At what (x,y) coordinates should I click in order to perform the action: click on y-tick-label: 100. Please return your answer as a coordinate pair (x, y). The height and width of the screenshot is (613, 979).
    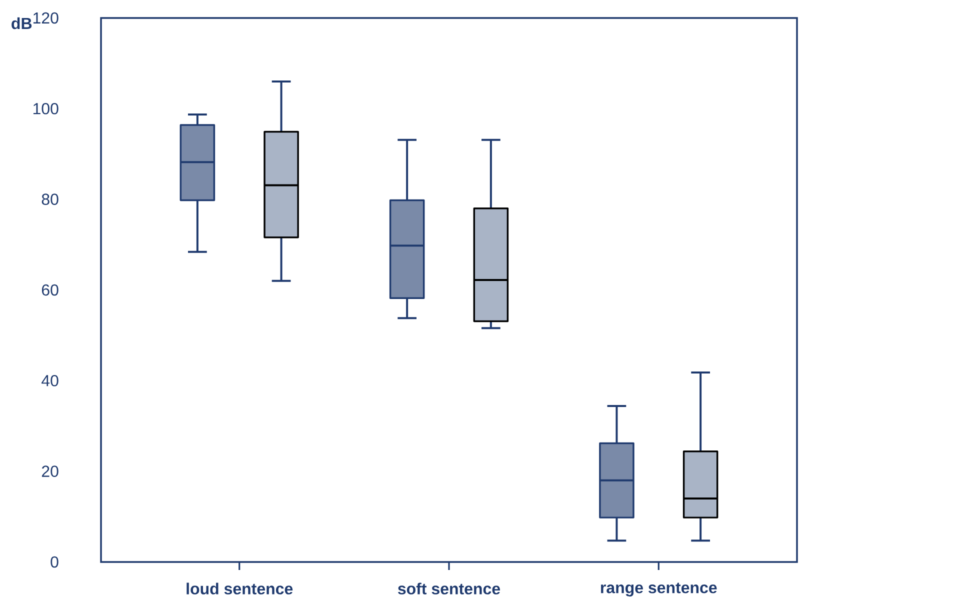
    Looking at the image, I should click on (45, 108).